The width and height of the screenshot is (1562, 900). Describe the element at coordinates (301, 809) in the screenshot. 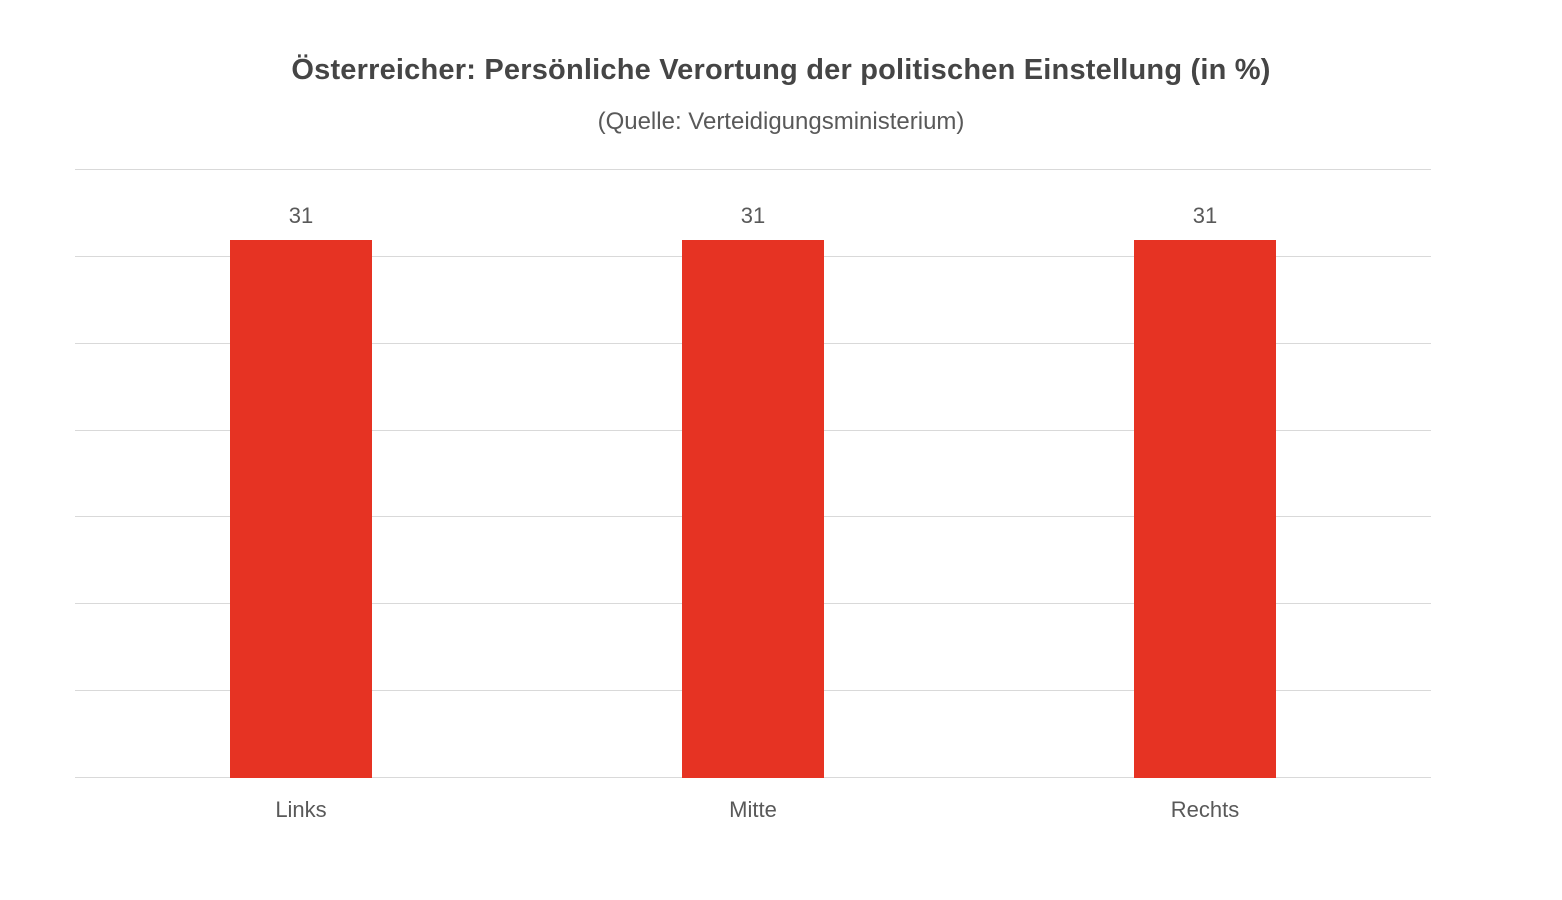

I see `x-axis-label-links: Links` at that location.